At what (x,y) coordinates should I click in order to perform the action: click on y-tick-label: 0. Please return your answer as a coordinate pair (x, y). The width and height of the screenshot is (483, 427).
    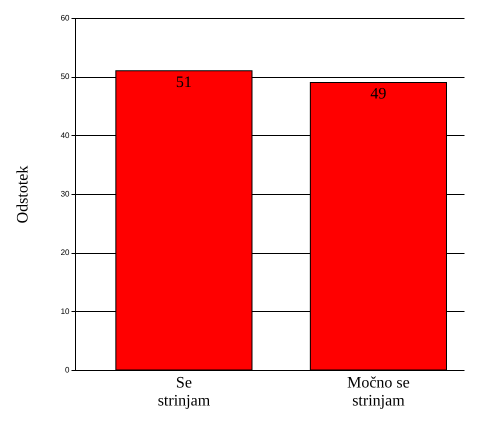
    Looking at the image, I should click on (67, 370).